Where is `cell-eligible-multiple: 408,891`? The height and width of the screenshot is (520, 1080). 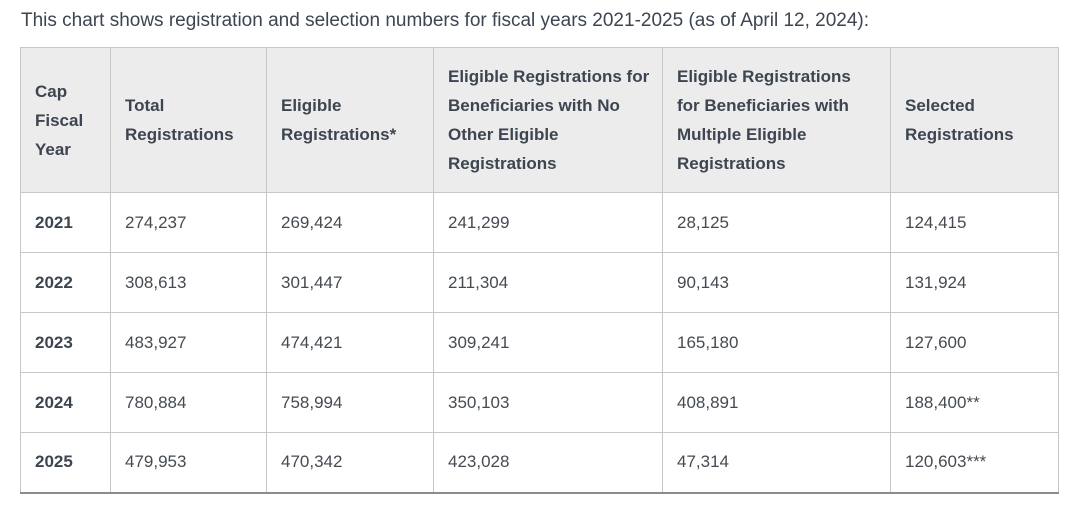 cell-eligible-multiple: 408,891 is located at coordinates (776, 402).